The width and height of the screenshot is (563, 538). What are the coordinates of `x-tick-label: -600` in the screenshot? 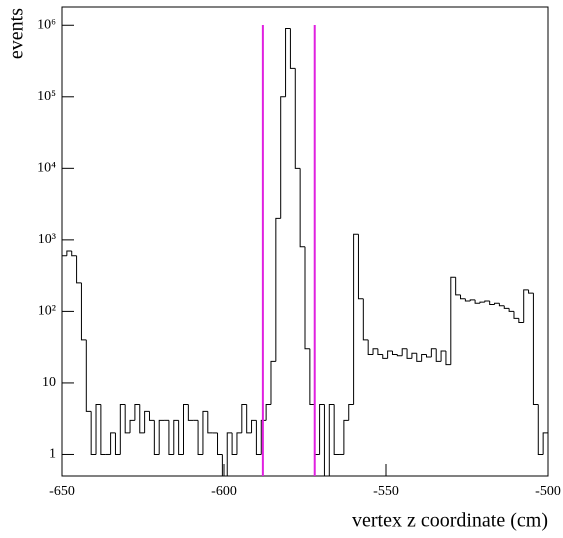 It's located at (224, 491).